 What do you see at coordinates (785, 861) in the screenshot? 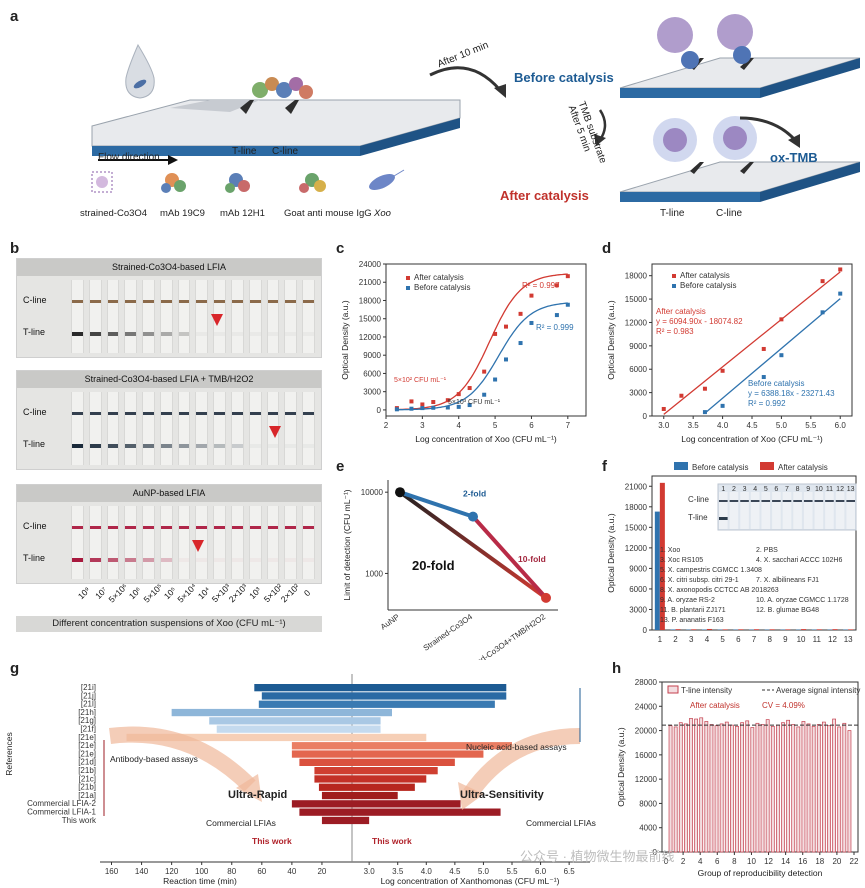
I see `x-tick-label: 14` at bounding box center [785, 861].